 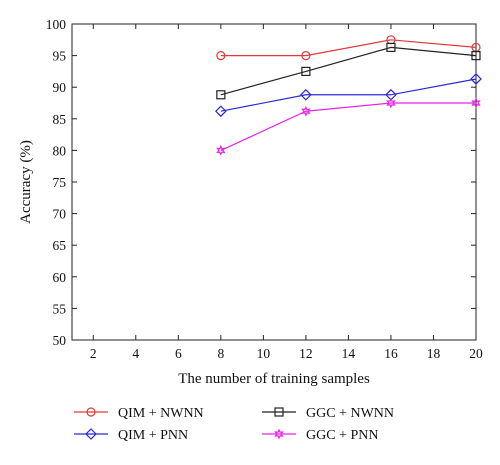 What do you see at coordinates (350, 413) in the screenshot?
I see `legend-label: GGC + NWNN` at bounding box center [350, 413].